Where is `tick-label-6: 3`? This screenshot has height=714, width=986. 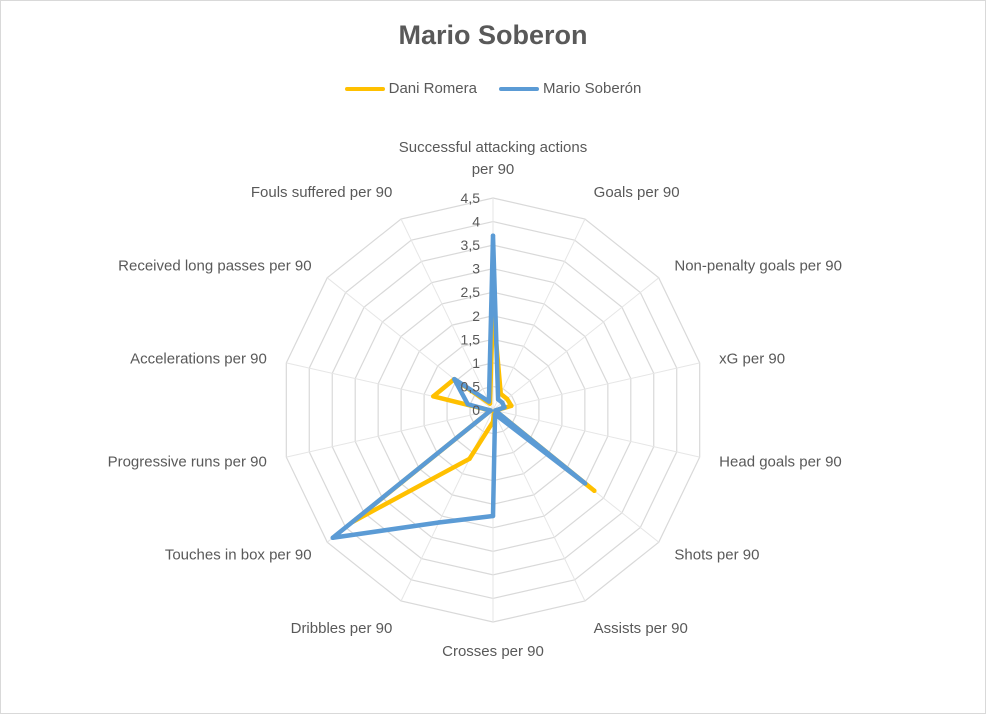
tick-label-6: 3 is located at coordinates (476, 269).